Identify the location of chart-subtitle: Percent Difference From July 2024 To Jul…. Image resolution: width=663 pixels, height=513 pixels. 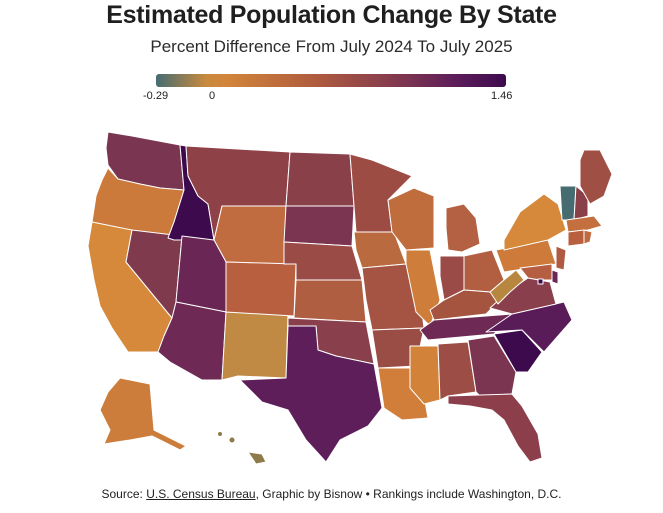
(331, 46).